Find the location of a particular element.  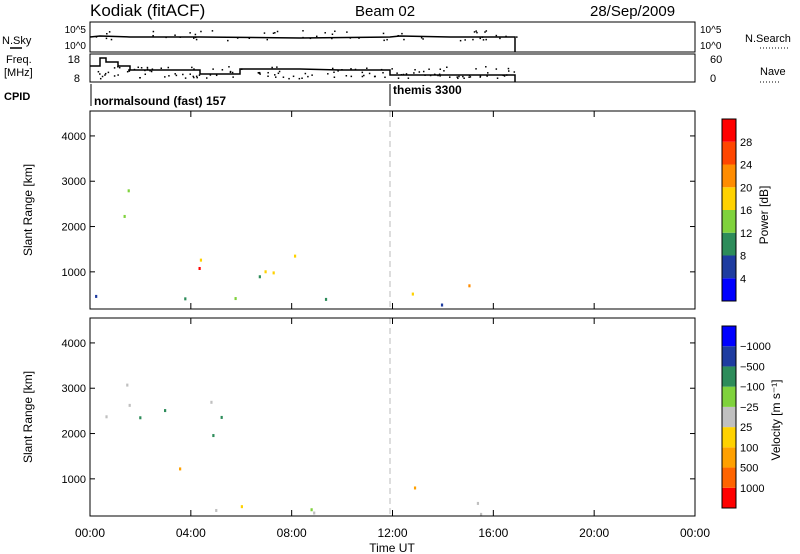

colorbar-tick-label: 24 is located at coordinates (746, 166).